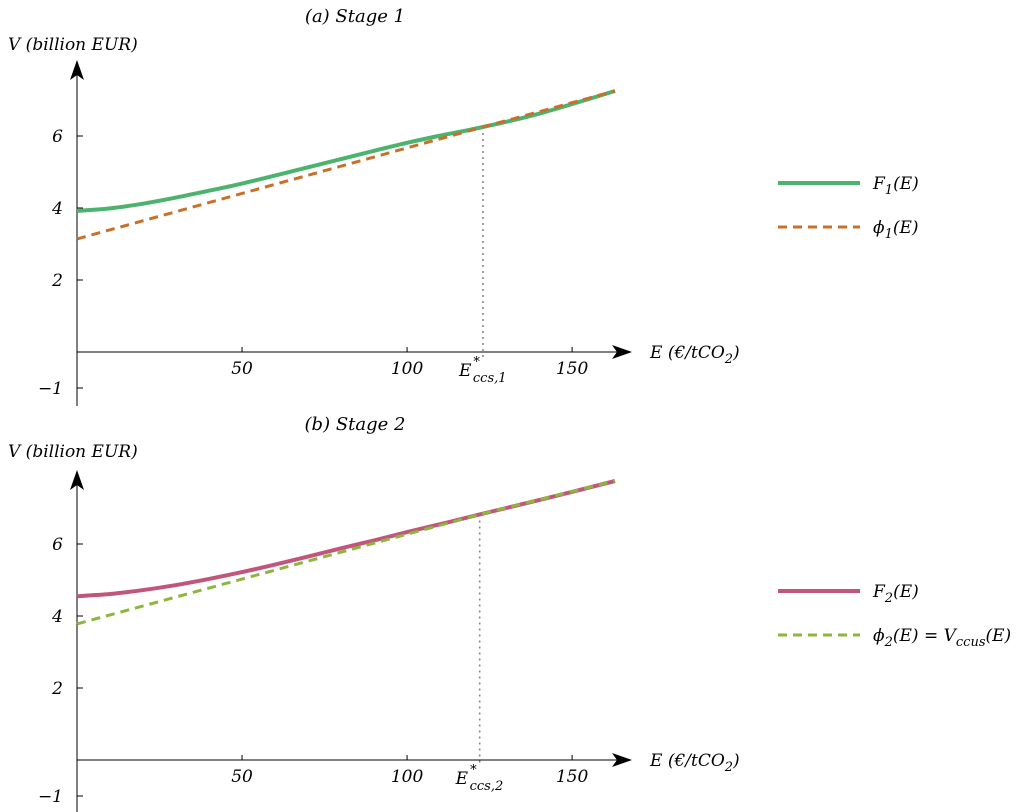 The image size is (1029, 812). Describe the element at coordinates (482, 370) in the screenshot. I see `threshold-label: E * ccs,1` at that location.